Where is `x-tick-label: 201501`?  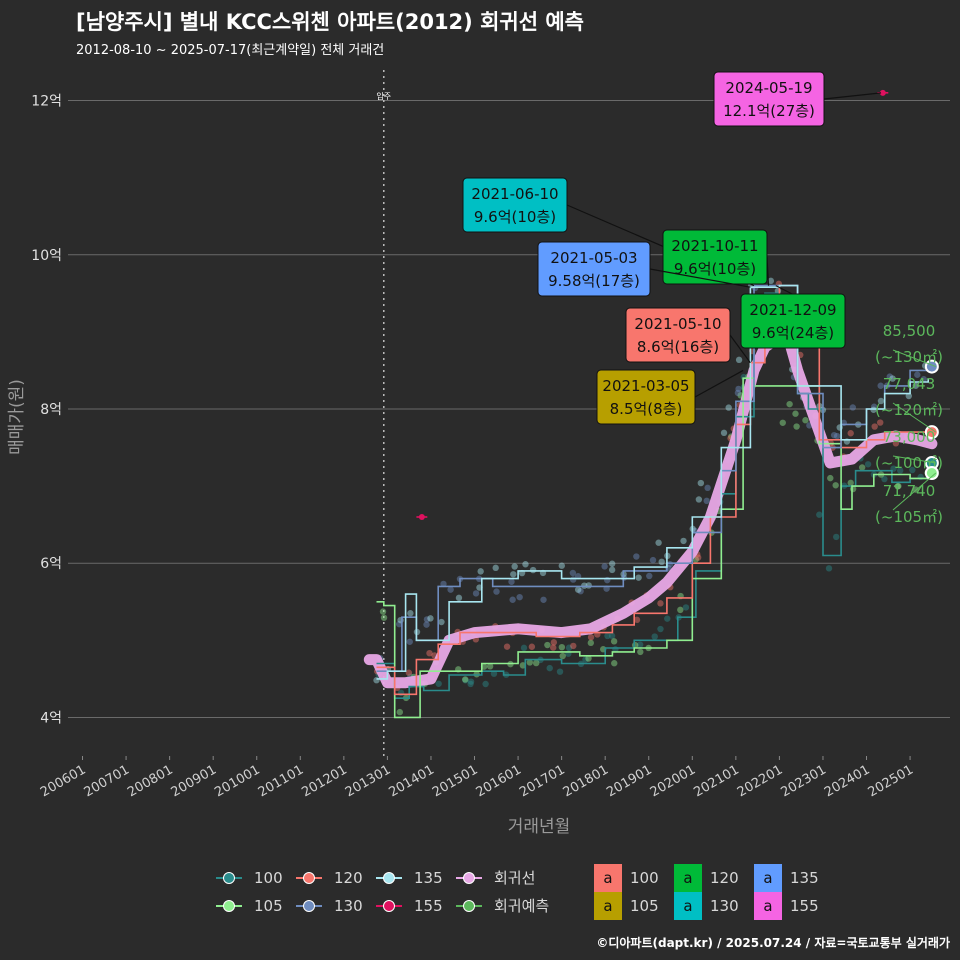
x-tick-label: 201501 is located at coordinates (455, 781).